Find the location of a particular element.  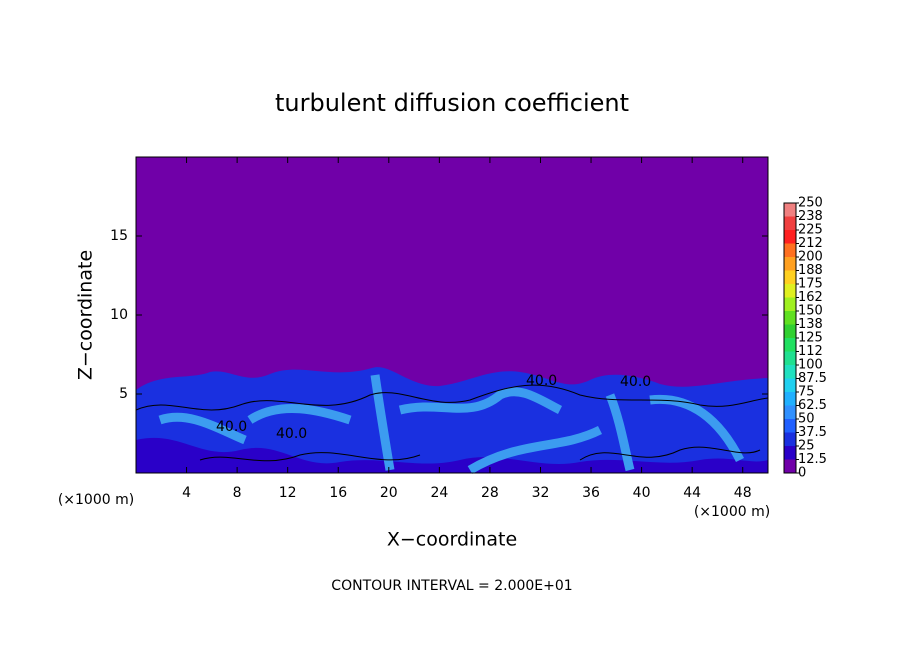

colorbar-label: 138 is located at coordinates (810, 324).